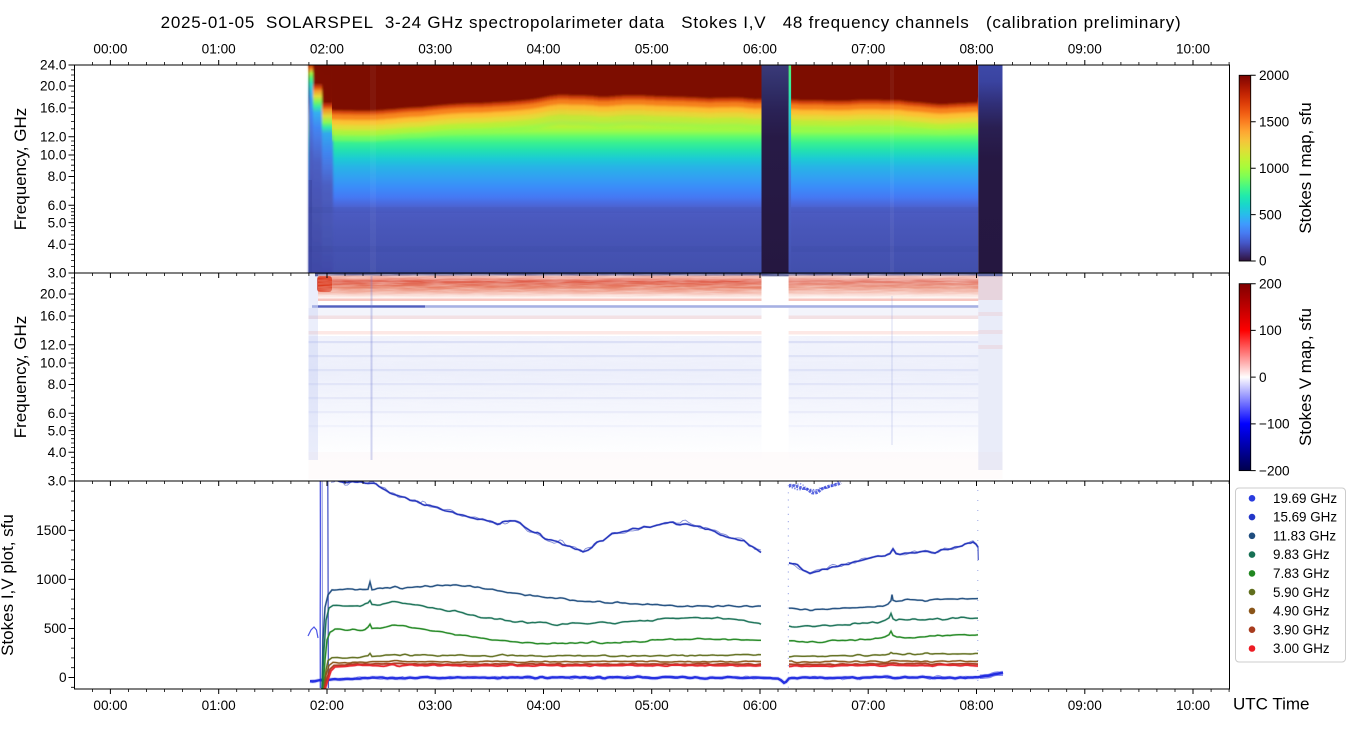  I want to click on svg-text: Stokes I,V plot, sfu, so click(8, 585).